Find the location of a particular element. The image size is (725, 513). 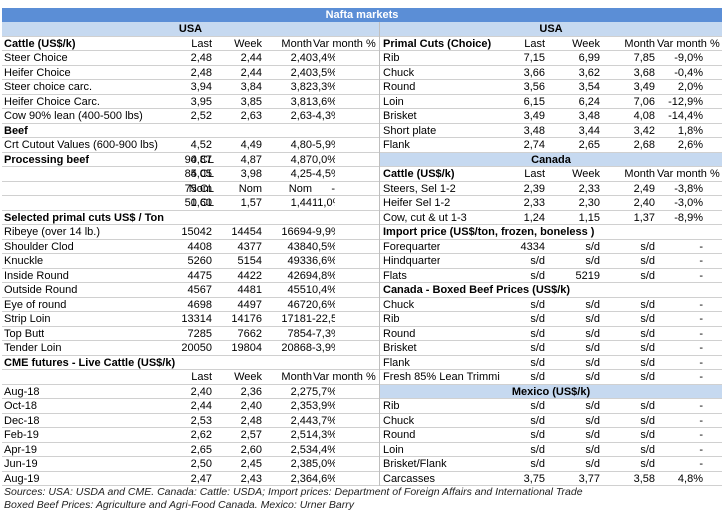

value-cell: 1,37 is located at coordinates (644, 217).